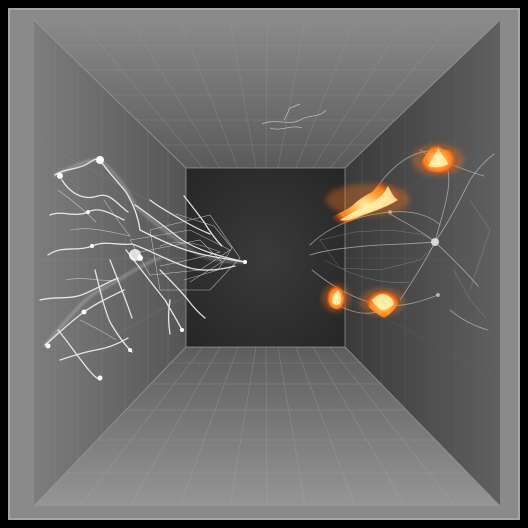 The height and width of the screenshot is (528, 528). Describe the element at coordinates (438, 158) in the screenshot. I see `fire-top` at that location.